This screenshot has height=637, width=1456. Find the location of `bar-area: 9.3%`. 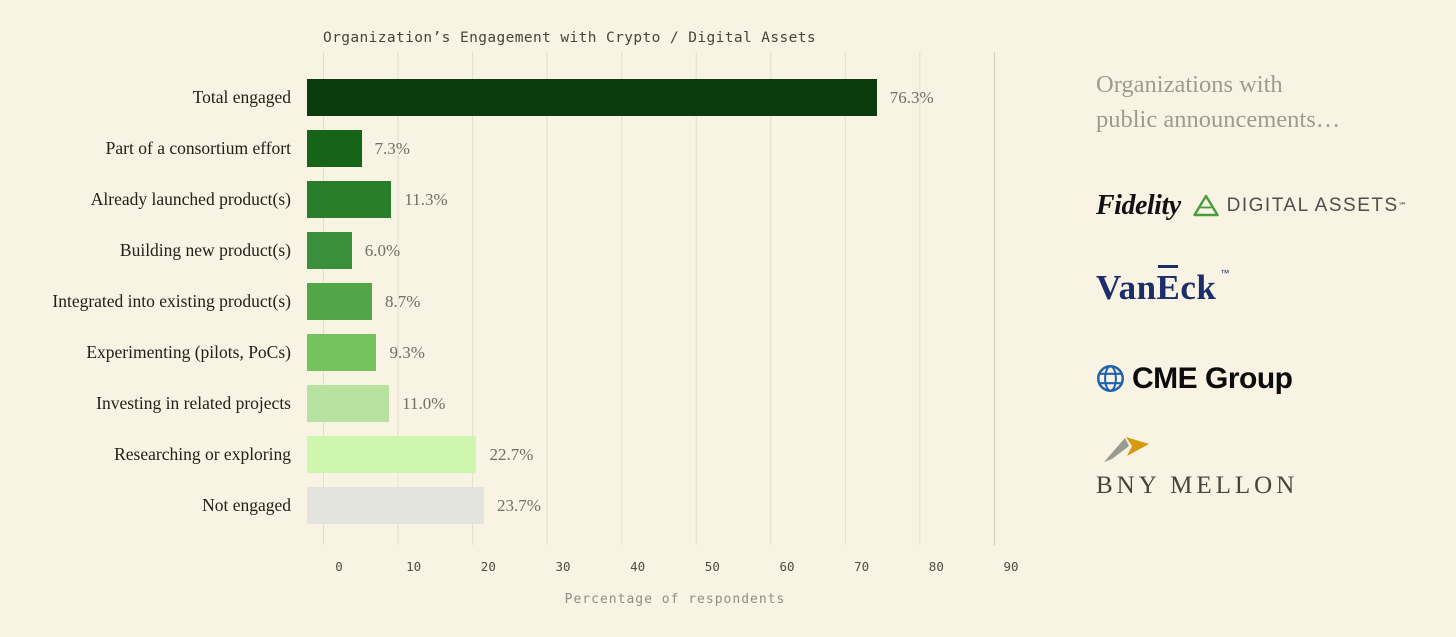

bar-area: 9.3% is located at coordinates (643, 352).